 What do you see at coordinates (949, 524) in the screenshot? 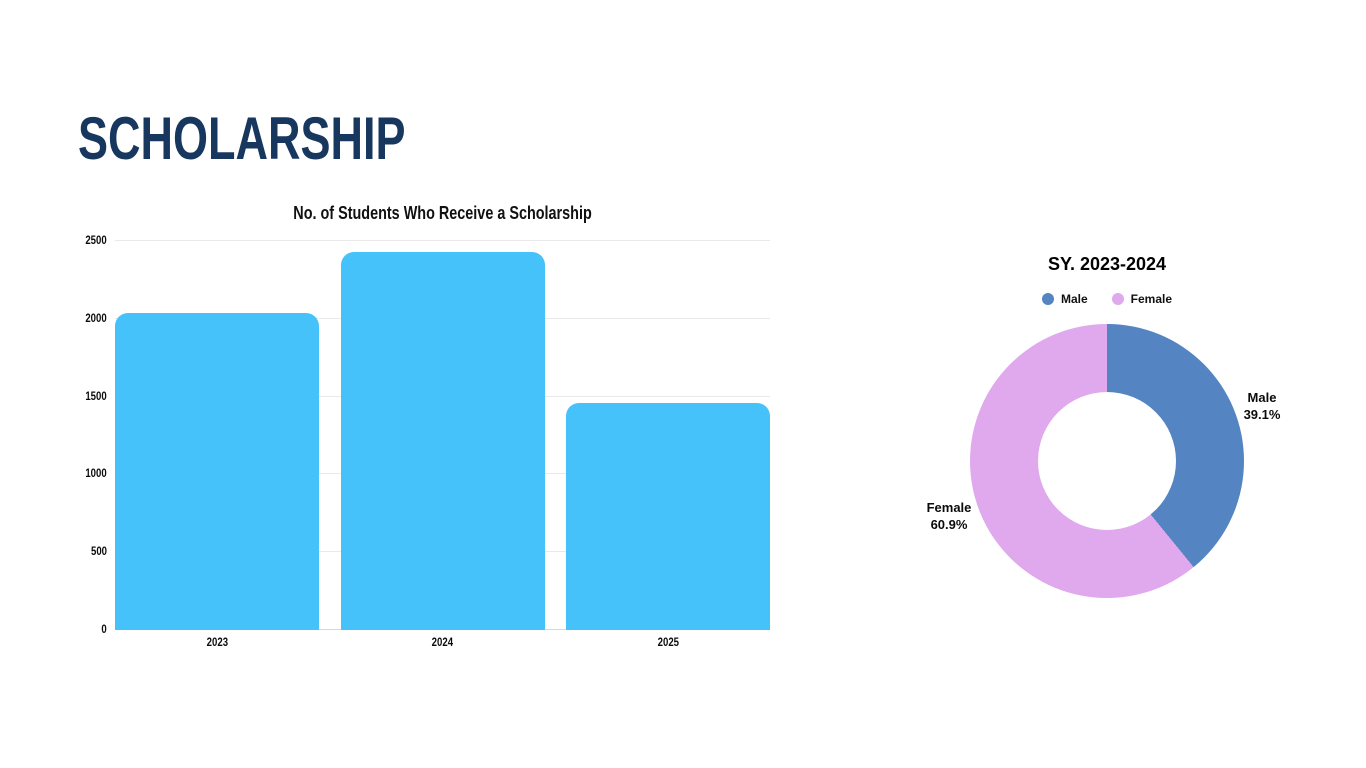
I see `slice-label-female-pct: 60.9%` at bounding box center [949, 524].